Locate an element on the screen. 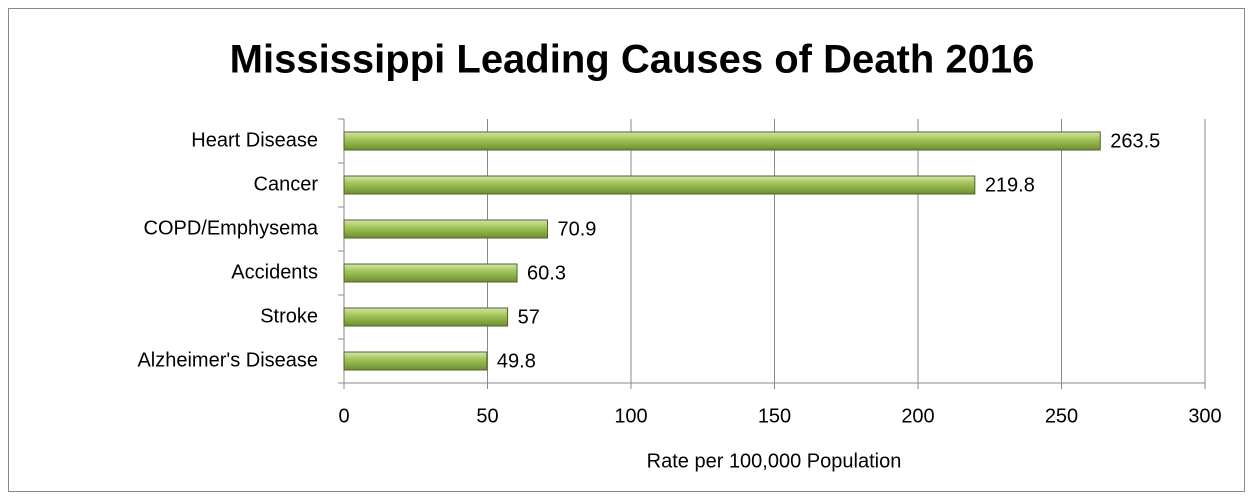 The height and width of the screenshot is (500, 1253). y-tick-label: Accidents is located at coordinates (274, 272).